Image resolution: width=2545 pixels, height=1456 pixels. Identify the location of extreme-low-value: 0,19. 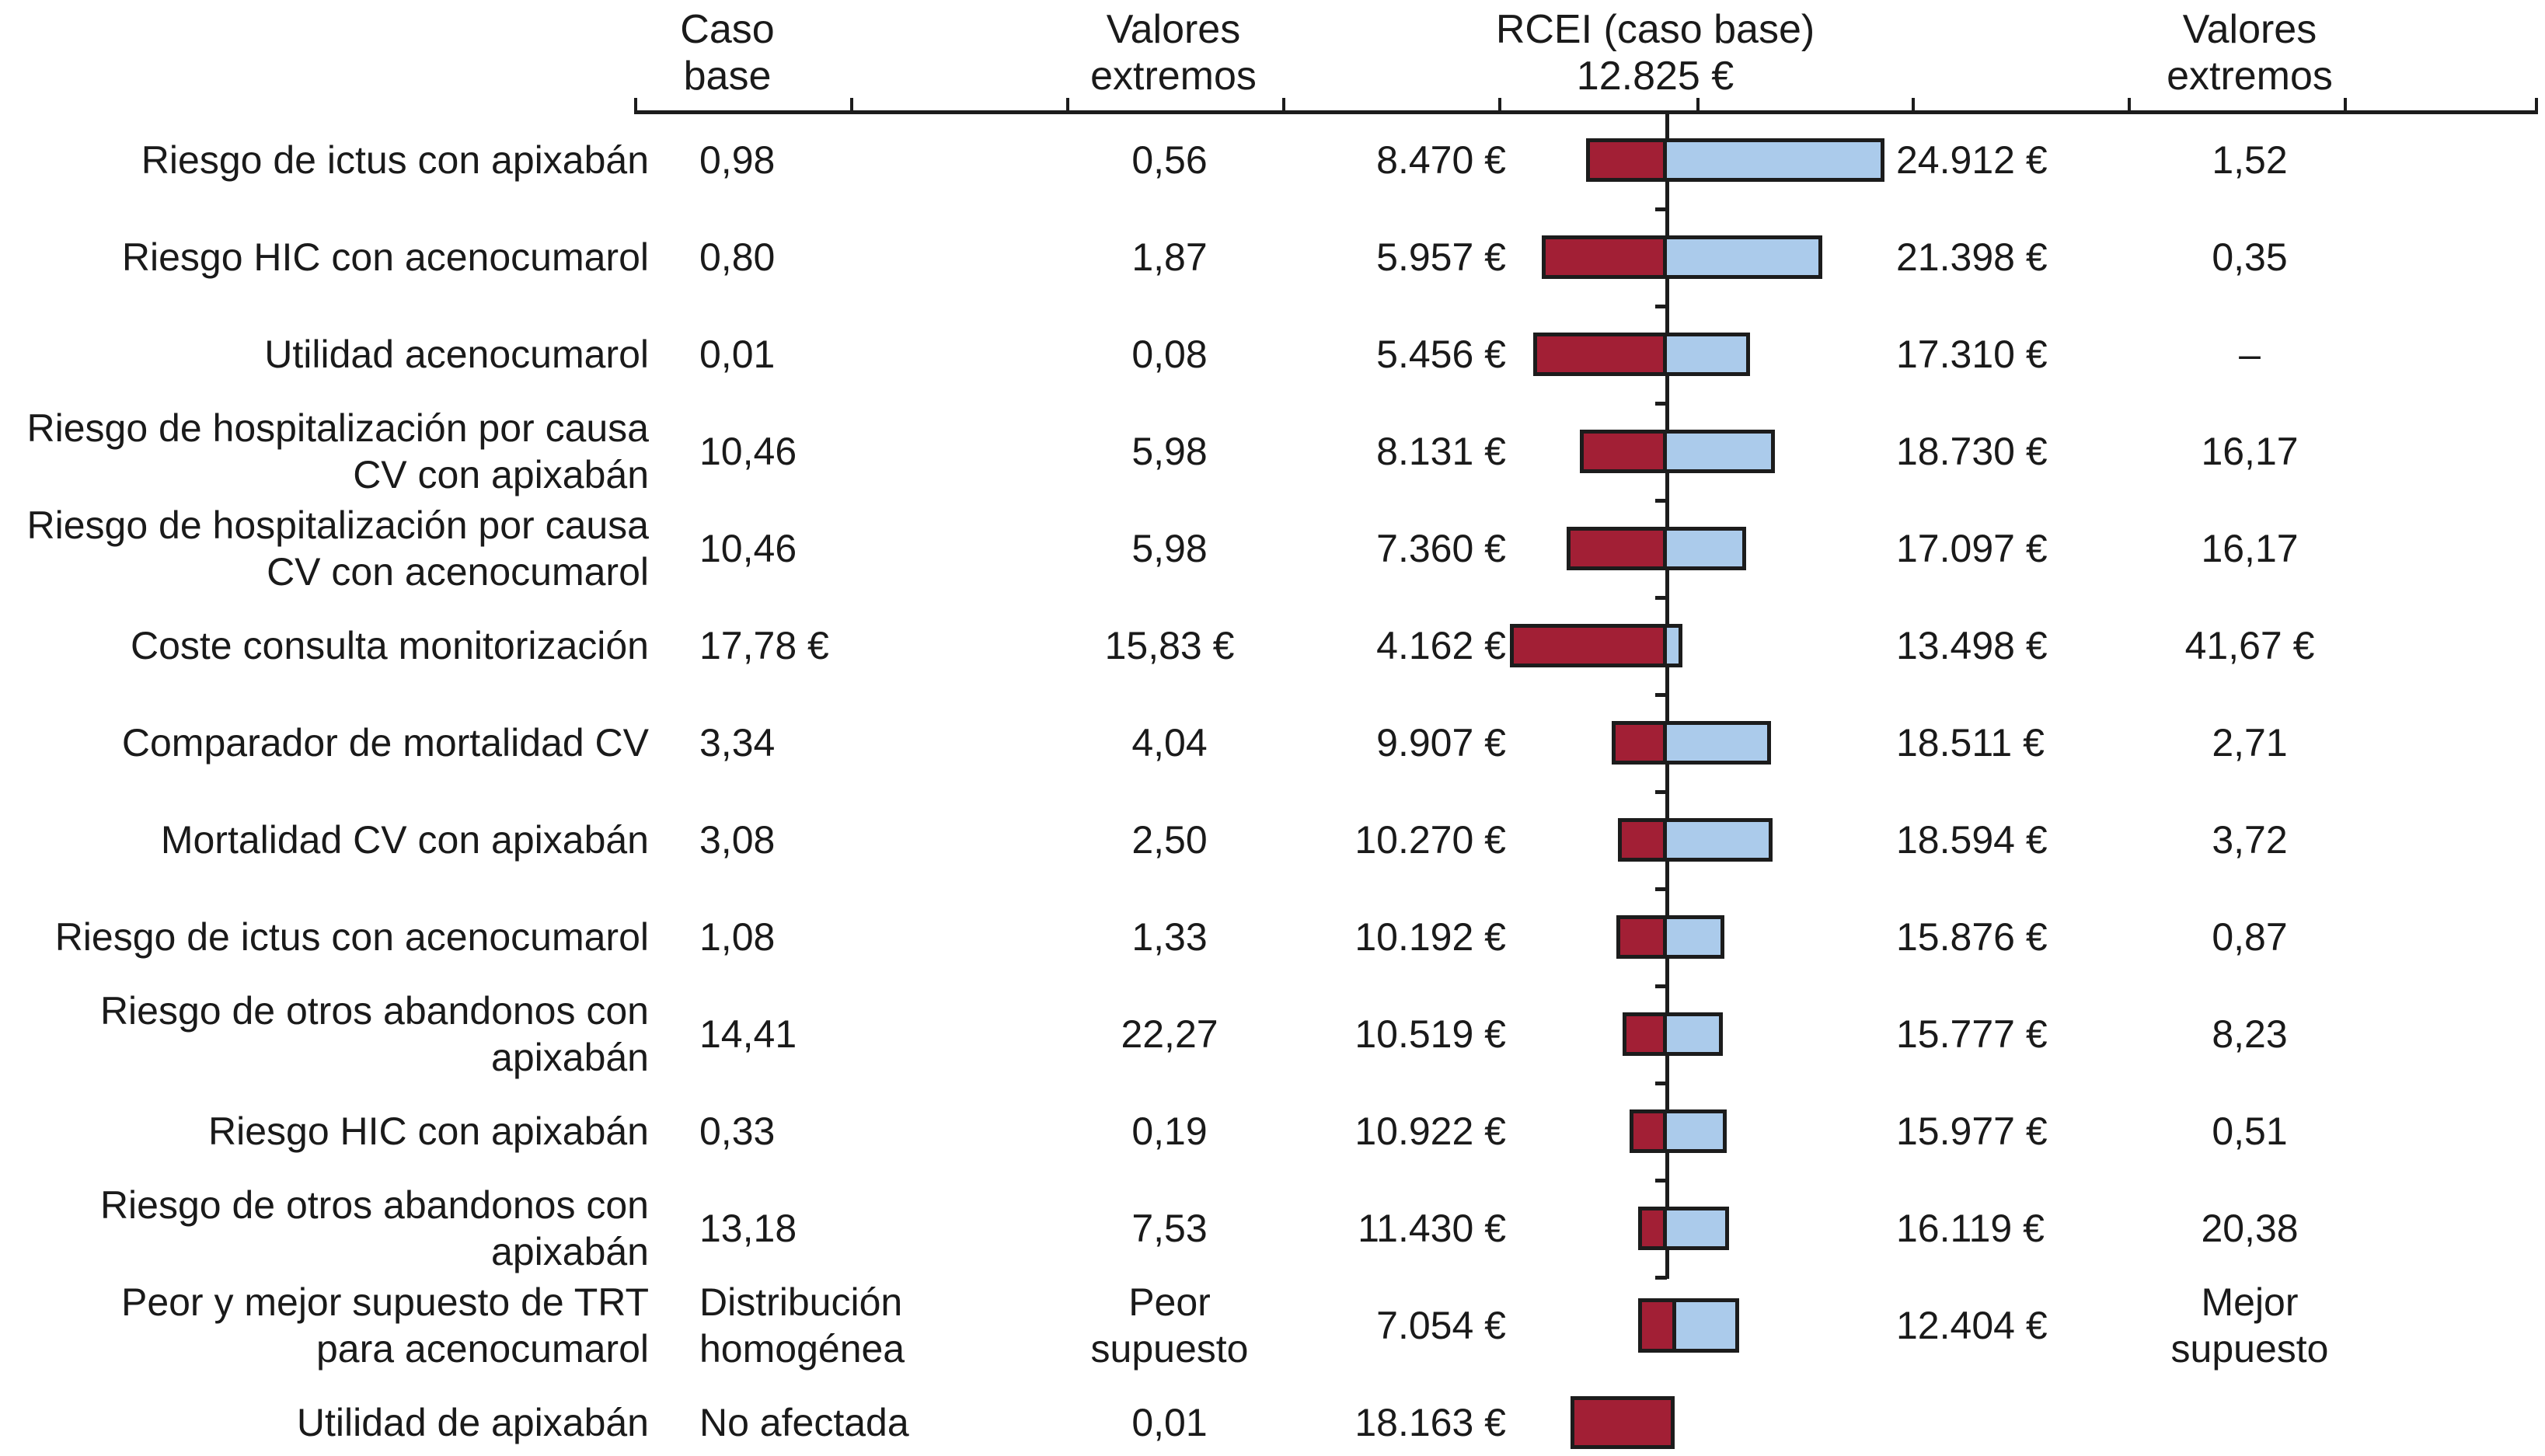
(1169, 1131).